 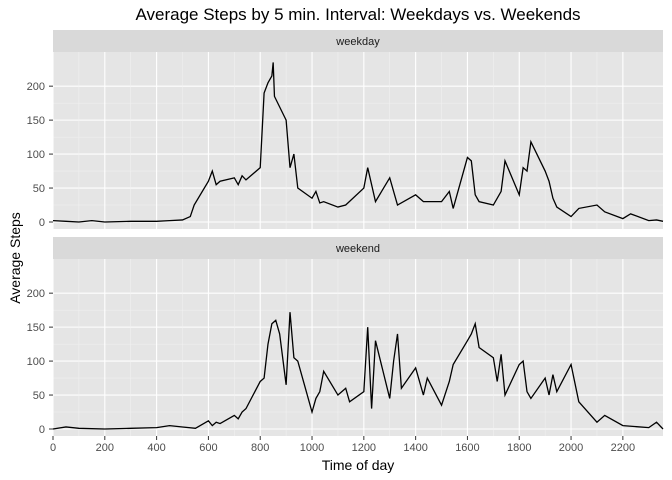 What do you see at coordinates (53, 448) in the screenshot?
I see `x-tick-label: 0` at bounding box center [53, 448].